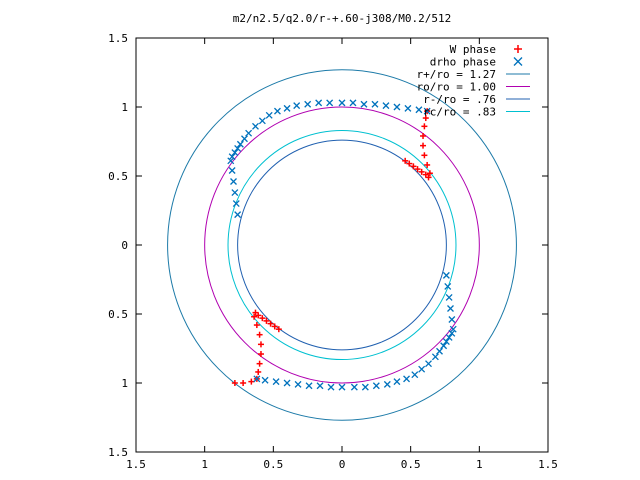 This screenshot has height=480, width=640. I want to click on legend-label: W phase, so click(473, 49).